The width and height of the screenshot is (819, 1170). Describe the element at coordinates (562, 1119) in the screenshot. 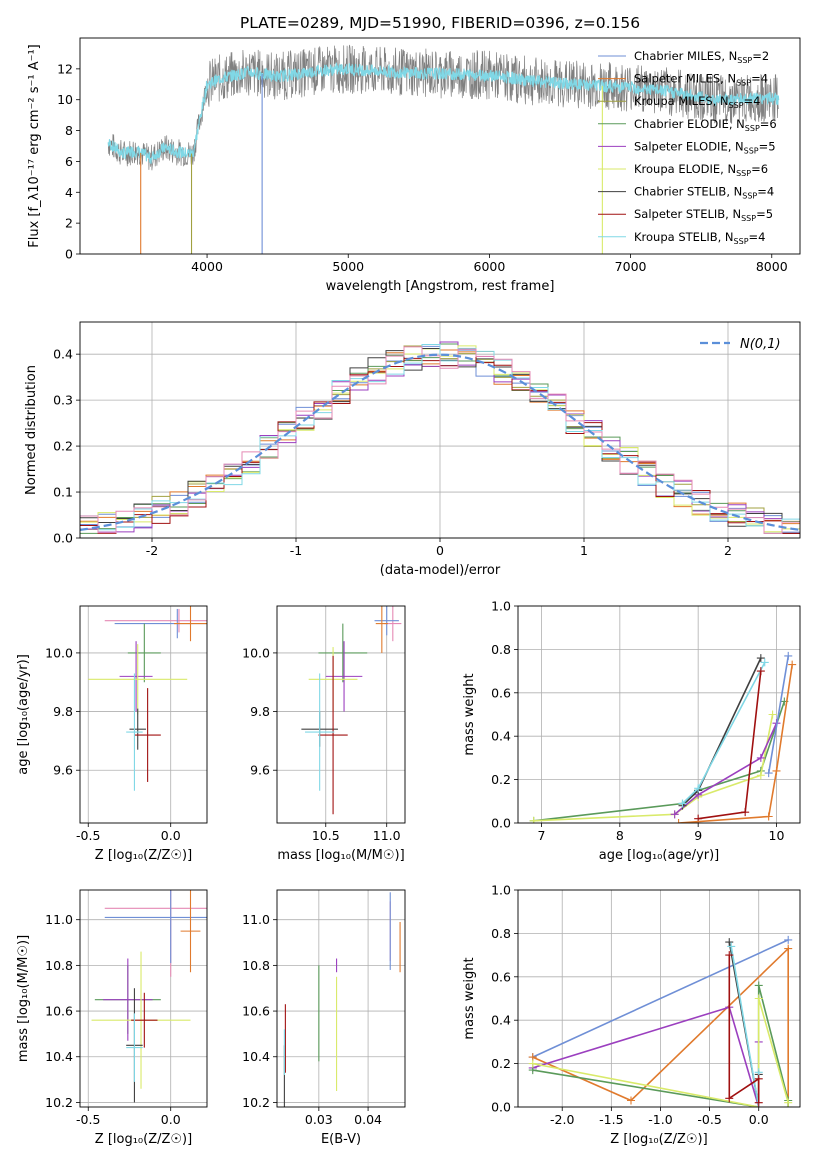

I see `x-tick-label: -2.0` at that location.